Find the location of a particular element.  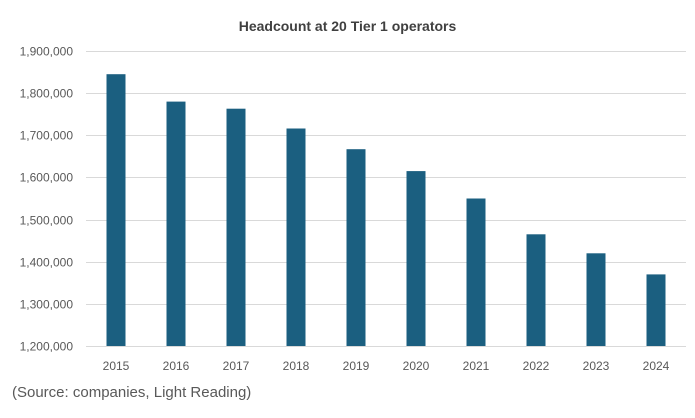

x-tick-label: 2020 is located at coordinates (416, 366).